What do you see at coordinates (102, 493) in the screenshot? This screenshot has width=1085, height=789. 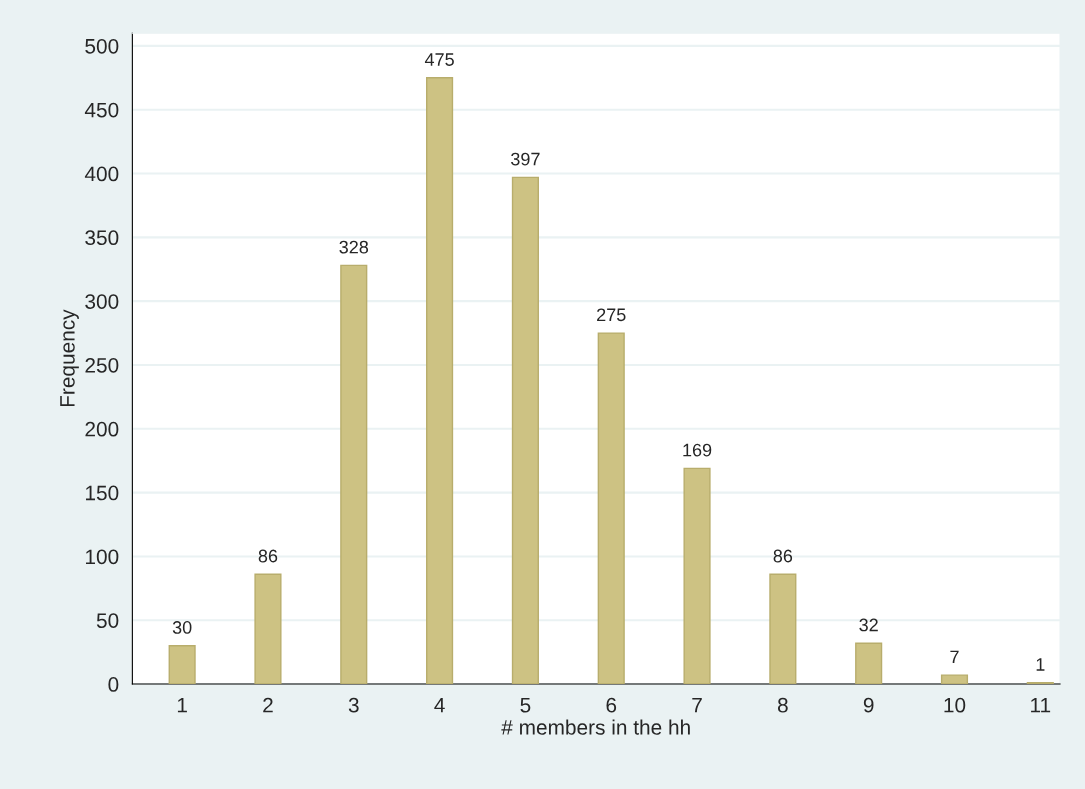 I see `y-tick-label: 150` at bounding box center [102, 493].